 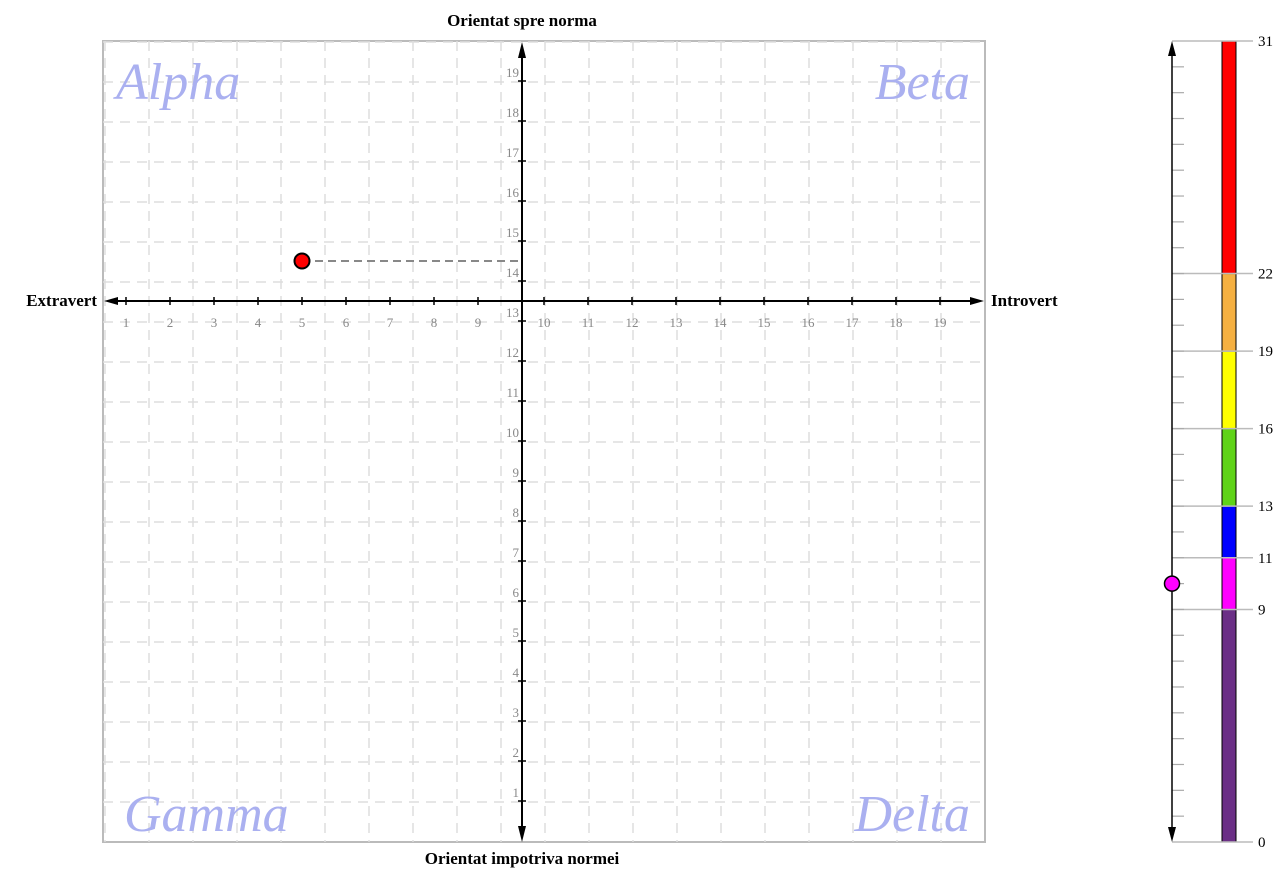 What do you see at coordinates (513, 152) in the screenshot?
I see `y-tick-label: 17` at bounding box center [513, 152].